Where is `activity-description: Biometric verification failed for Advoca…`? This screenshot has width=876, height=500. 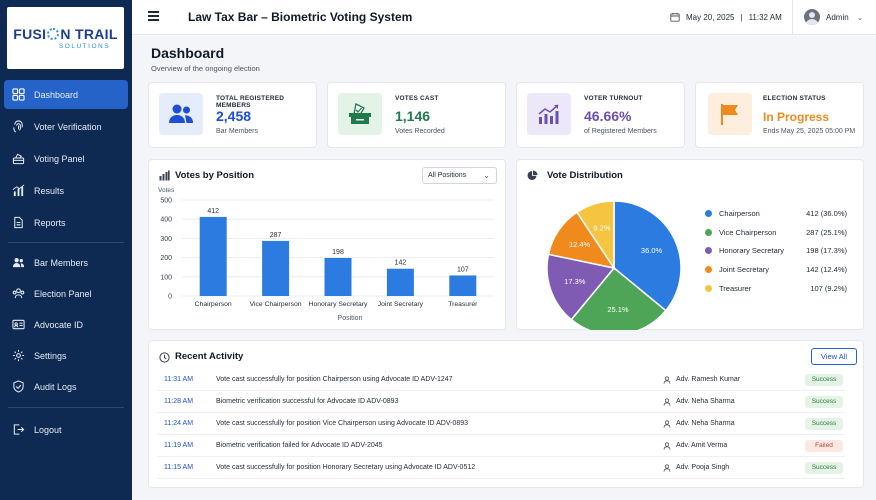
activity-description: Biometric verification failed for Advoca… is located at coordinates (299, 445).